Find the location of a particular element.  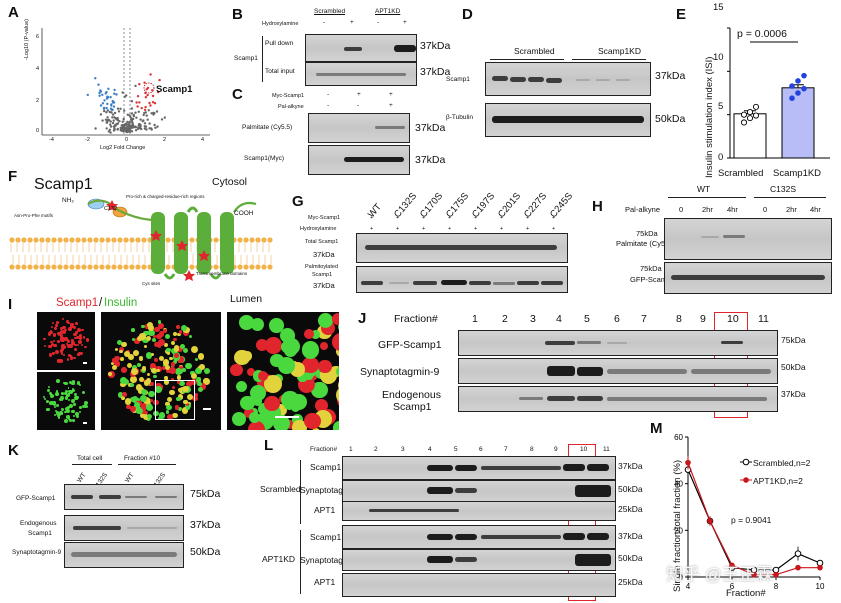

e-point is located at coordinates (804, 88).